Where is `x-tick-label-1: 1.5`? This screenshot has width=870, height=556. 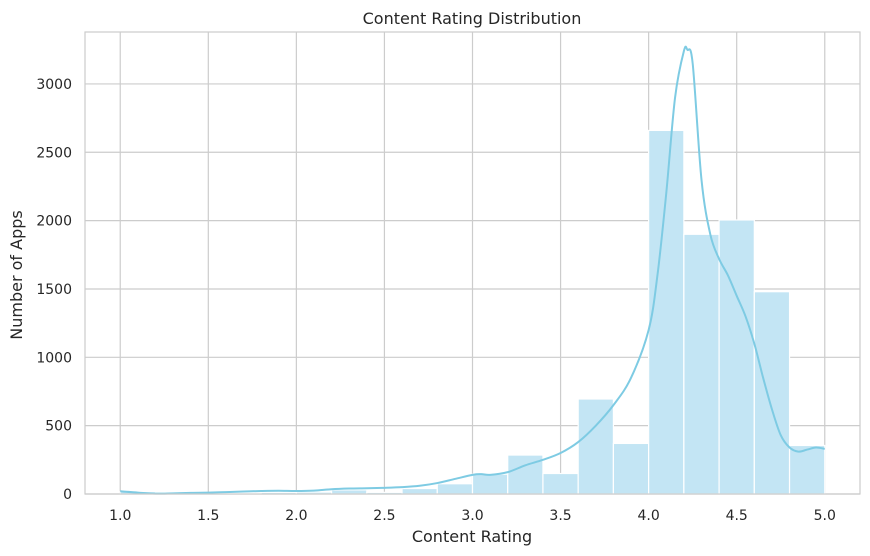
x-tick-label-1: 1.5 is located at coordinates (208, 516).